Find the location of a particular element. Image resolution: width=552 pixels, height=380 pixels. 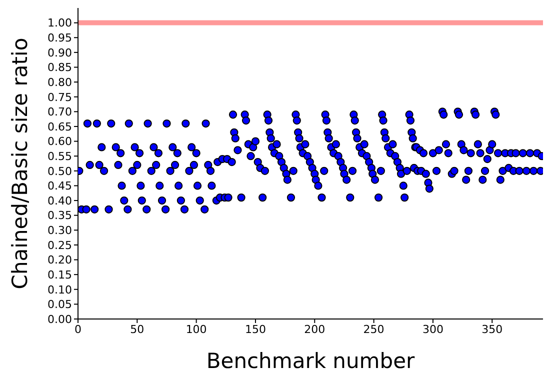

y-tick-label: 0.90 is located at coordinates (60, 53).